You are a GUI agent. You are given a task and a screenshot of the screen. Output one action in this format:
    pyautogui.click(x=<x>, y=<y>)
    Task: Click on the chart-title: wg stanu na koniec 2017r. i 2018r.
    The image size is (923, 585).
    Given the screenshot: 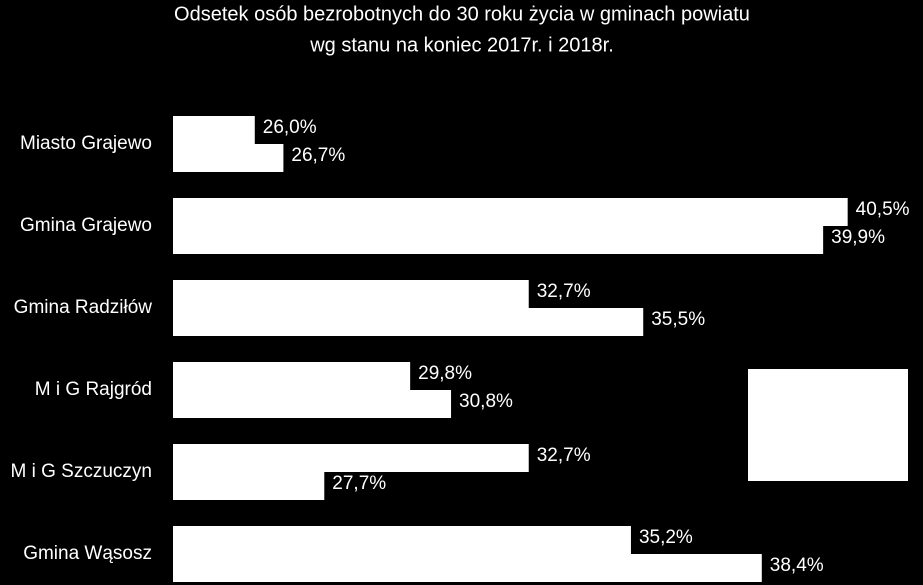 What is the action you would take?
    pyautogui.click(x=461, y=45)
    